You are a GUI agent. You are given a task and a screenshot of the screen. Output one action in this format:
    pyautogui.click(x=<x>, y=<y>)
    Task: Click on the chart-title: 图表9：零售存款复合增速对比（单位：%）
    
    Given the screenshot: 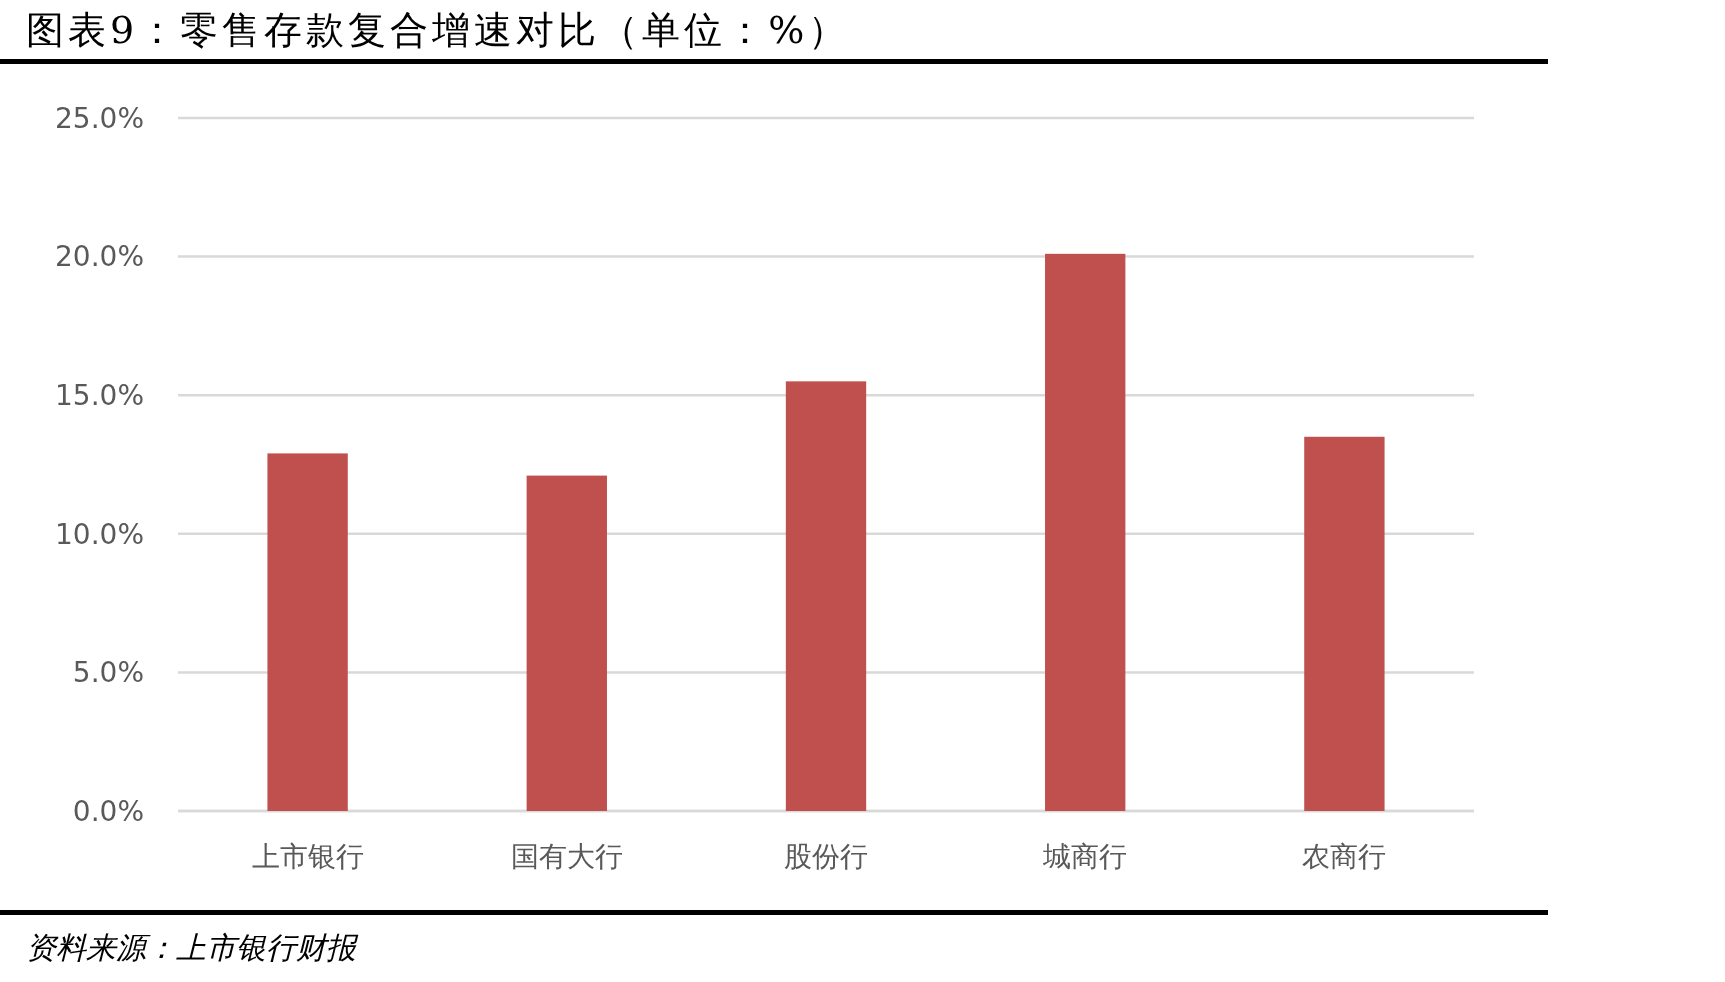 What is the action you would take?
    pyautogui.click(x=438, y=30)
    